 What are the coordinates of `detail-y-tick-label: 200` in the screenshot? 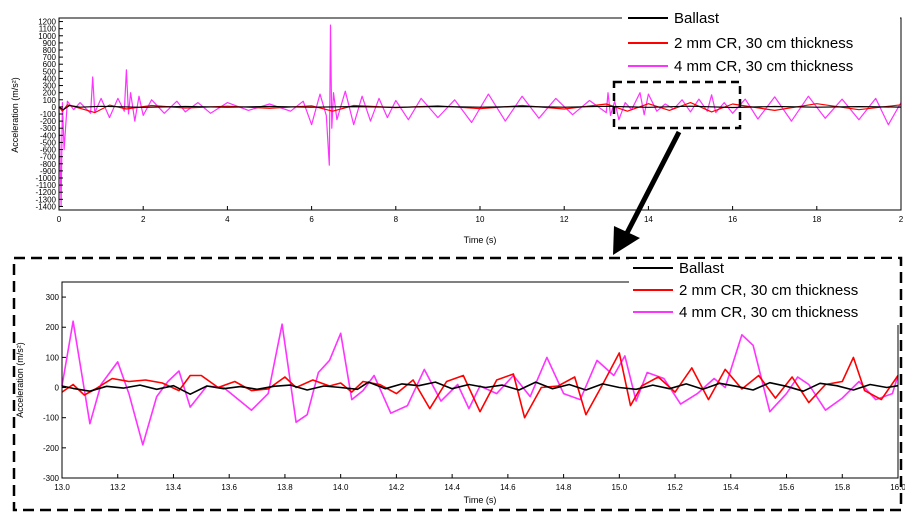 It's located at (53, 327).